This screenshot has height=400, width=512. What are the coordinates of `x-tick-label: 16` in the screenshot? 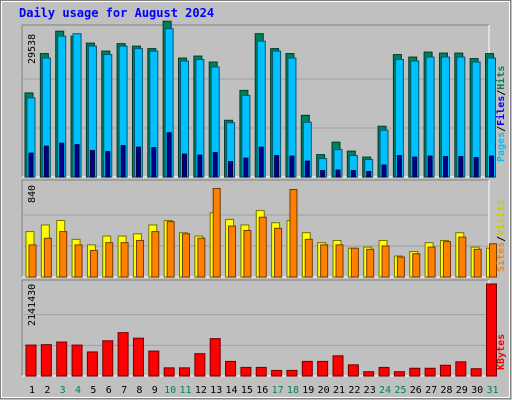 It's located at (262, 390).